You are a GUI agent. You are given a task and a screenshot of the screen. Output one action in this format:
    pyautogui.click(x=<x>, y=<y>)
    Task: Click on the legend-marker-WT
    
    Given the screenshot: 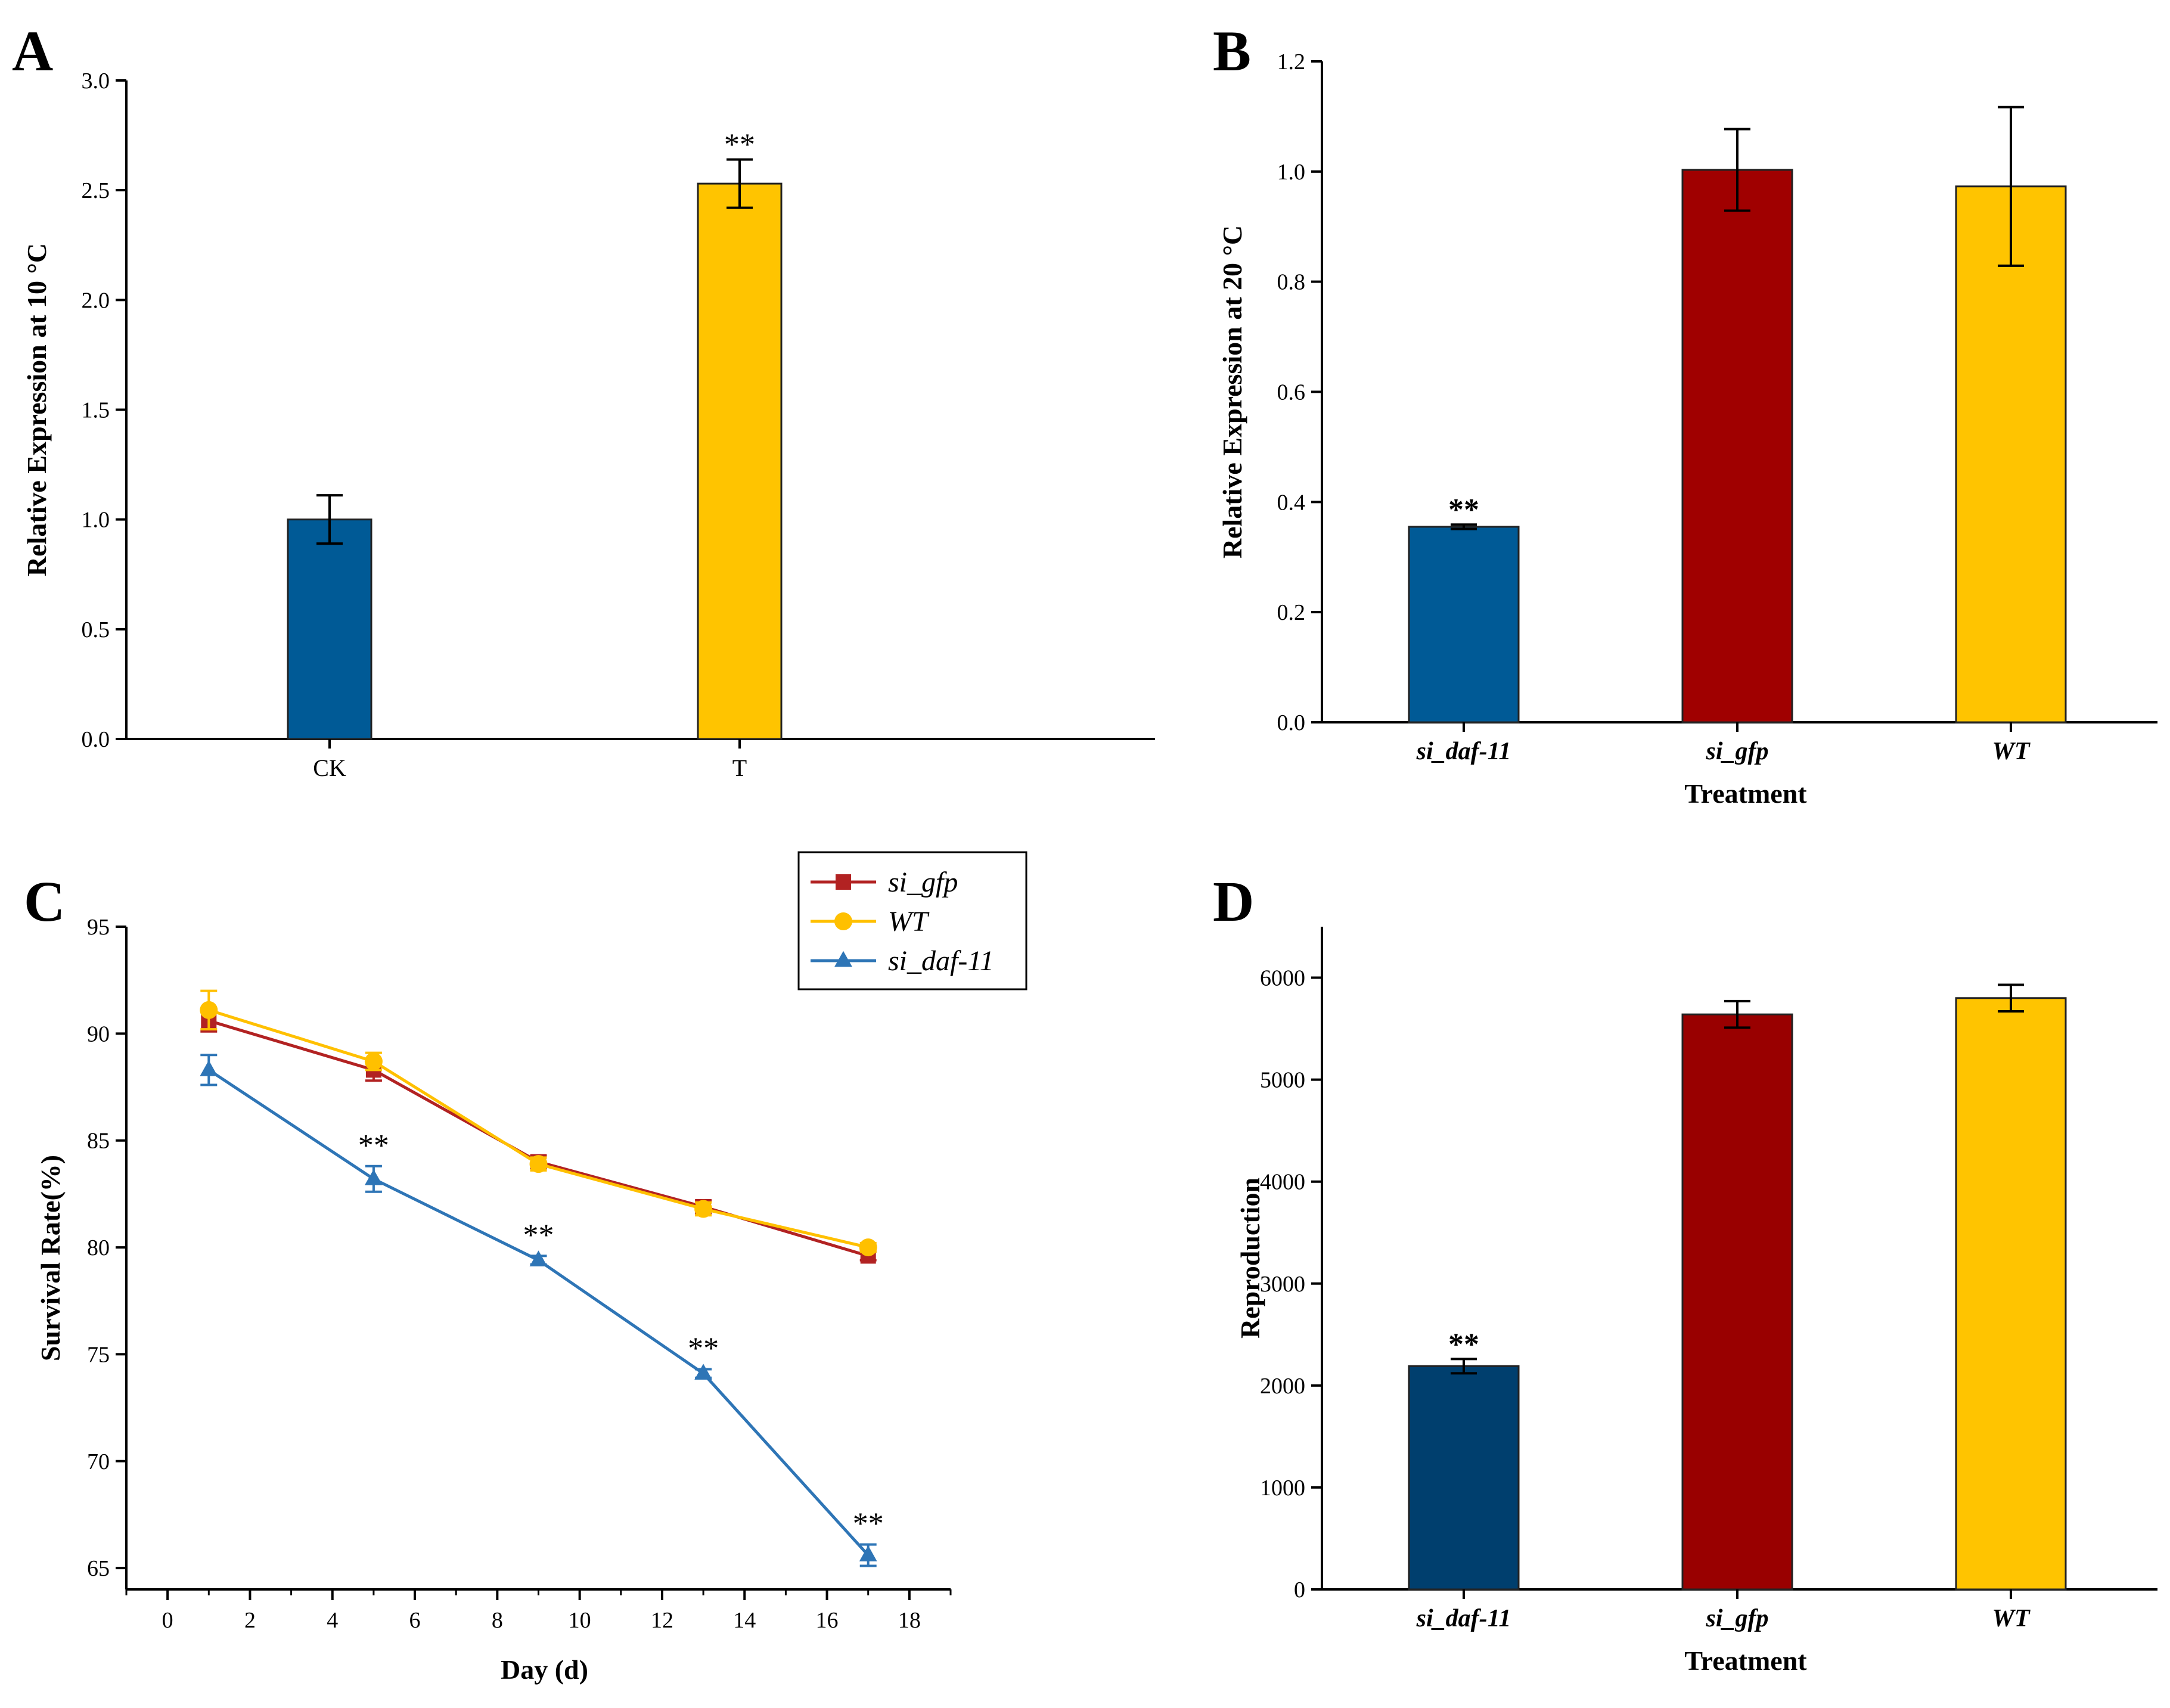 What is the action you would take?
    pyautogui.click(x=843, y=921)
    